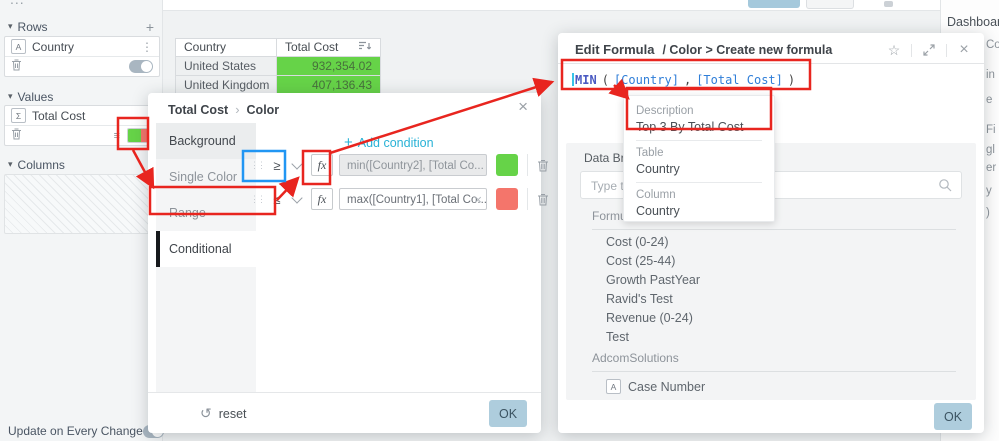  Describe the element at coordinates (413, 199) in the screenshot. I see `condition-formula-input: max([Country1], [Total Co... ×` at that location.